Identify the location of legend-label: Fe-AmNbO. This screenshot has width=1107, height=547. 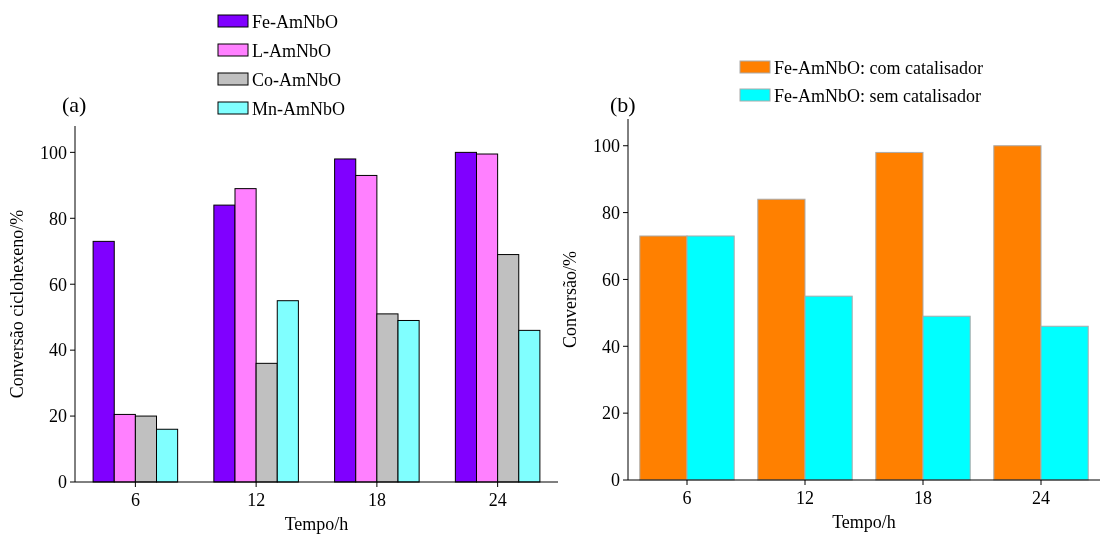
(295, 22).